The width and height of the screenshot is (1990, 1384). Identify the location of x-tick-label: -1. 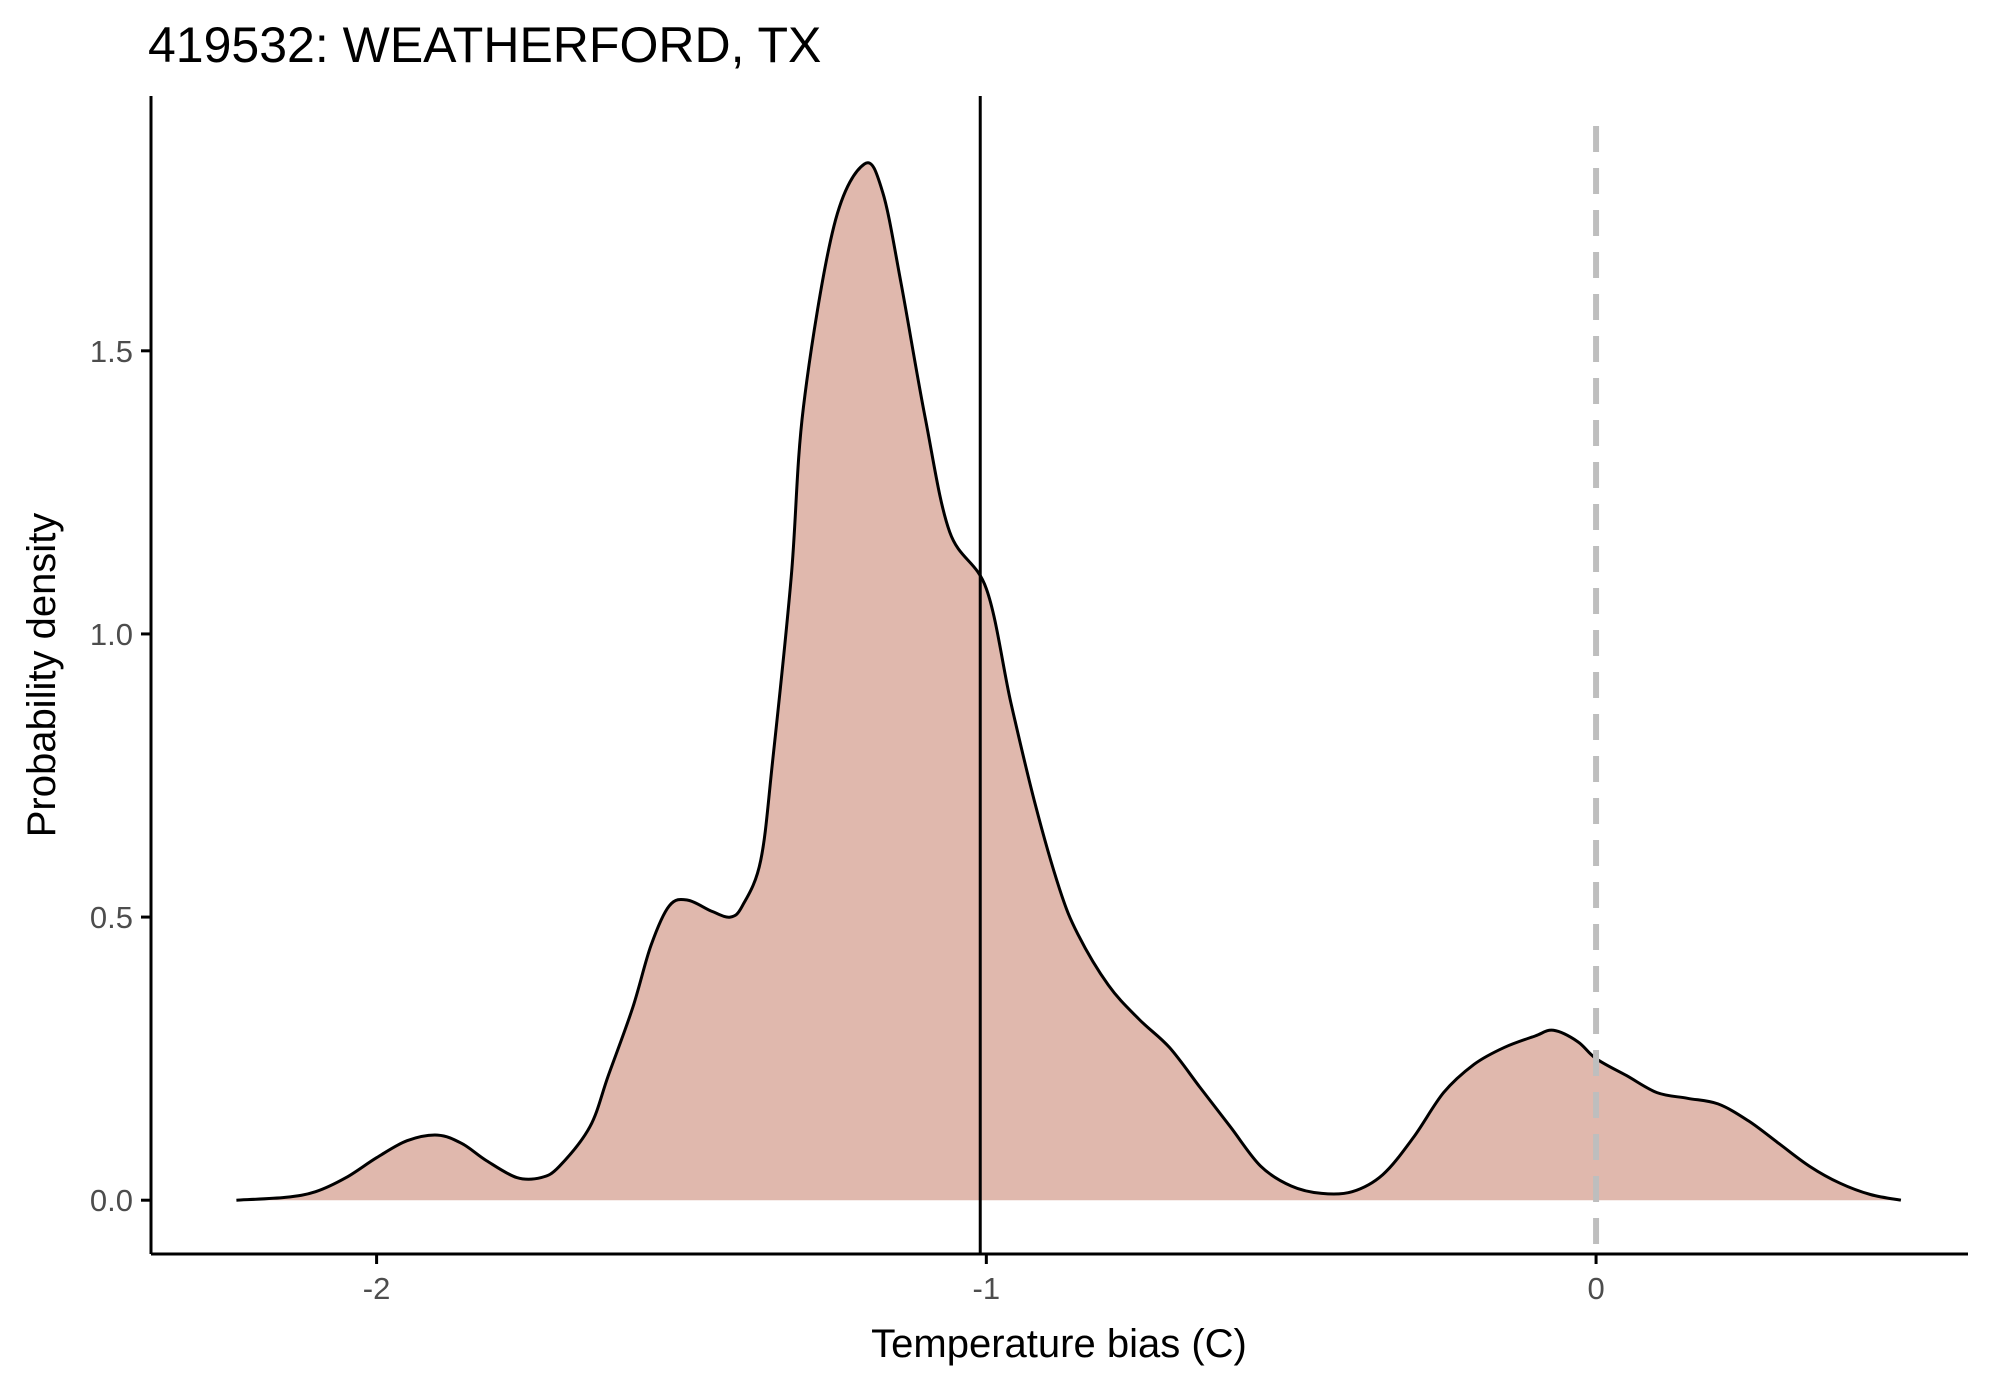
(987, 1288).